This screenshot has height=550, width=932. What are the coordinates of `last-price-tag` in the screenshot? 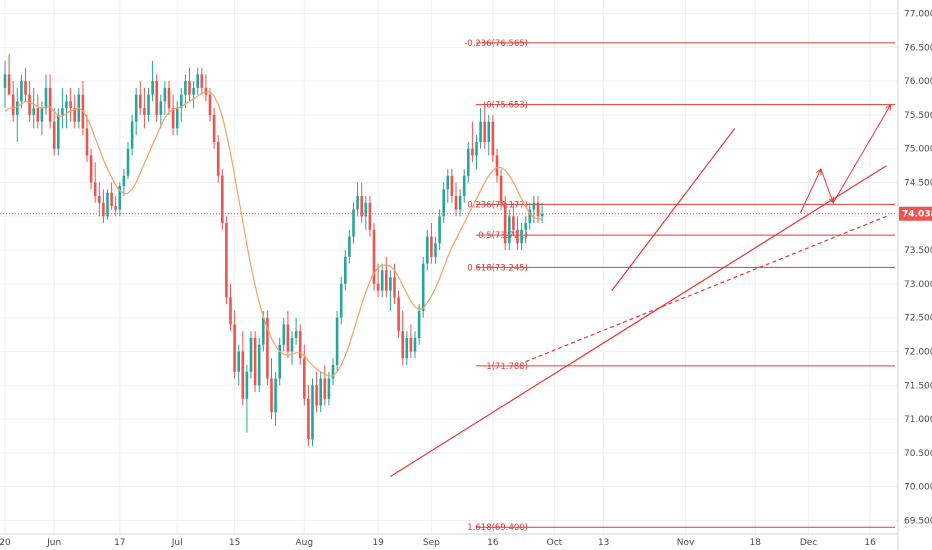 It's located at (915, 213).